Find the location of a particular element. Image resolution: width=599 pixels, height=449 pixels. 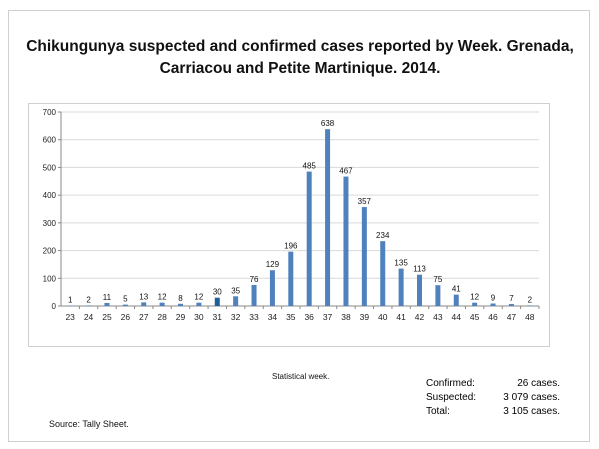

summary-value: 3 105 cases. is located at coordinates (531, 411).